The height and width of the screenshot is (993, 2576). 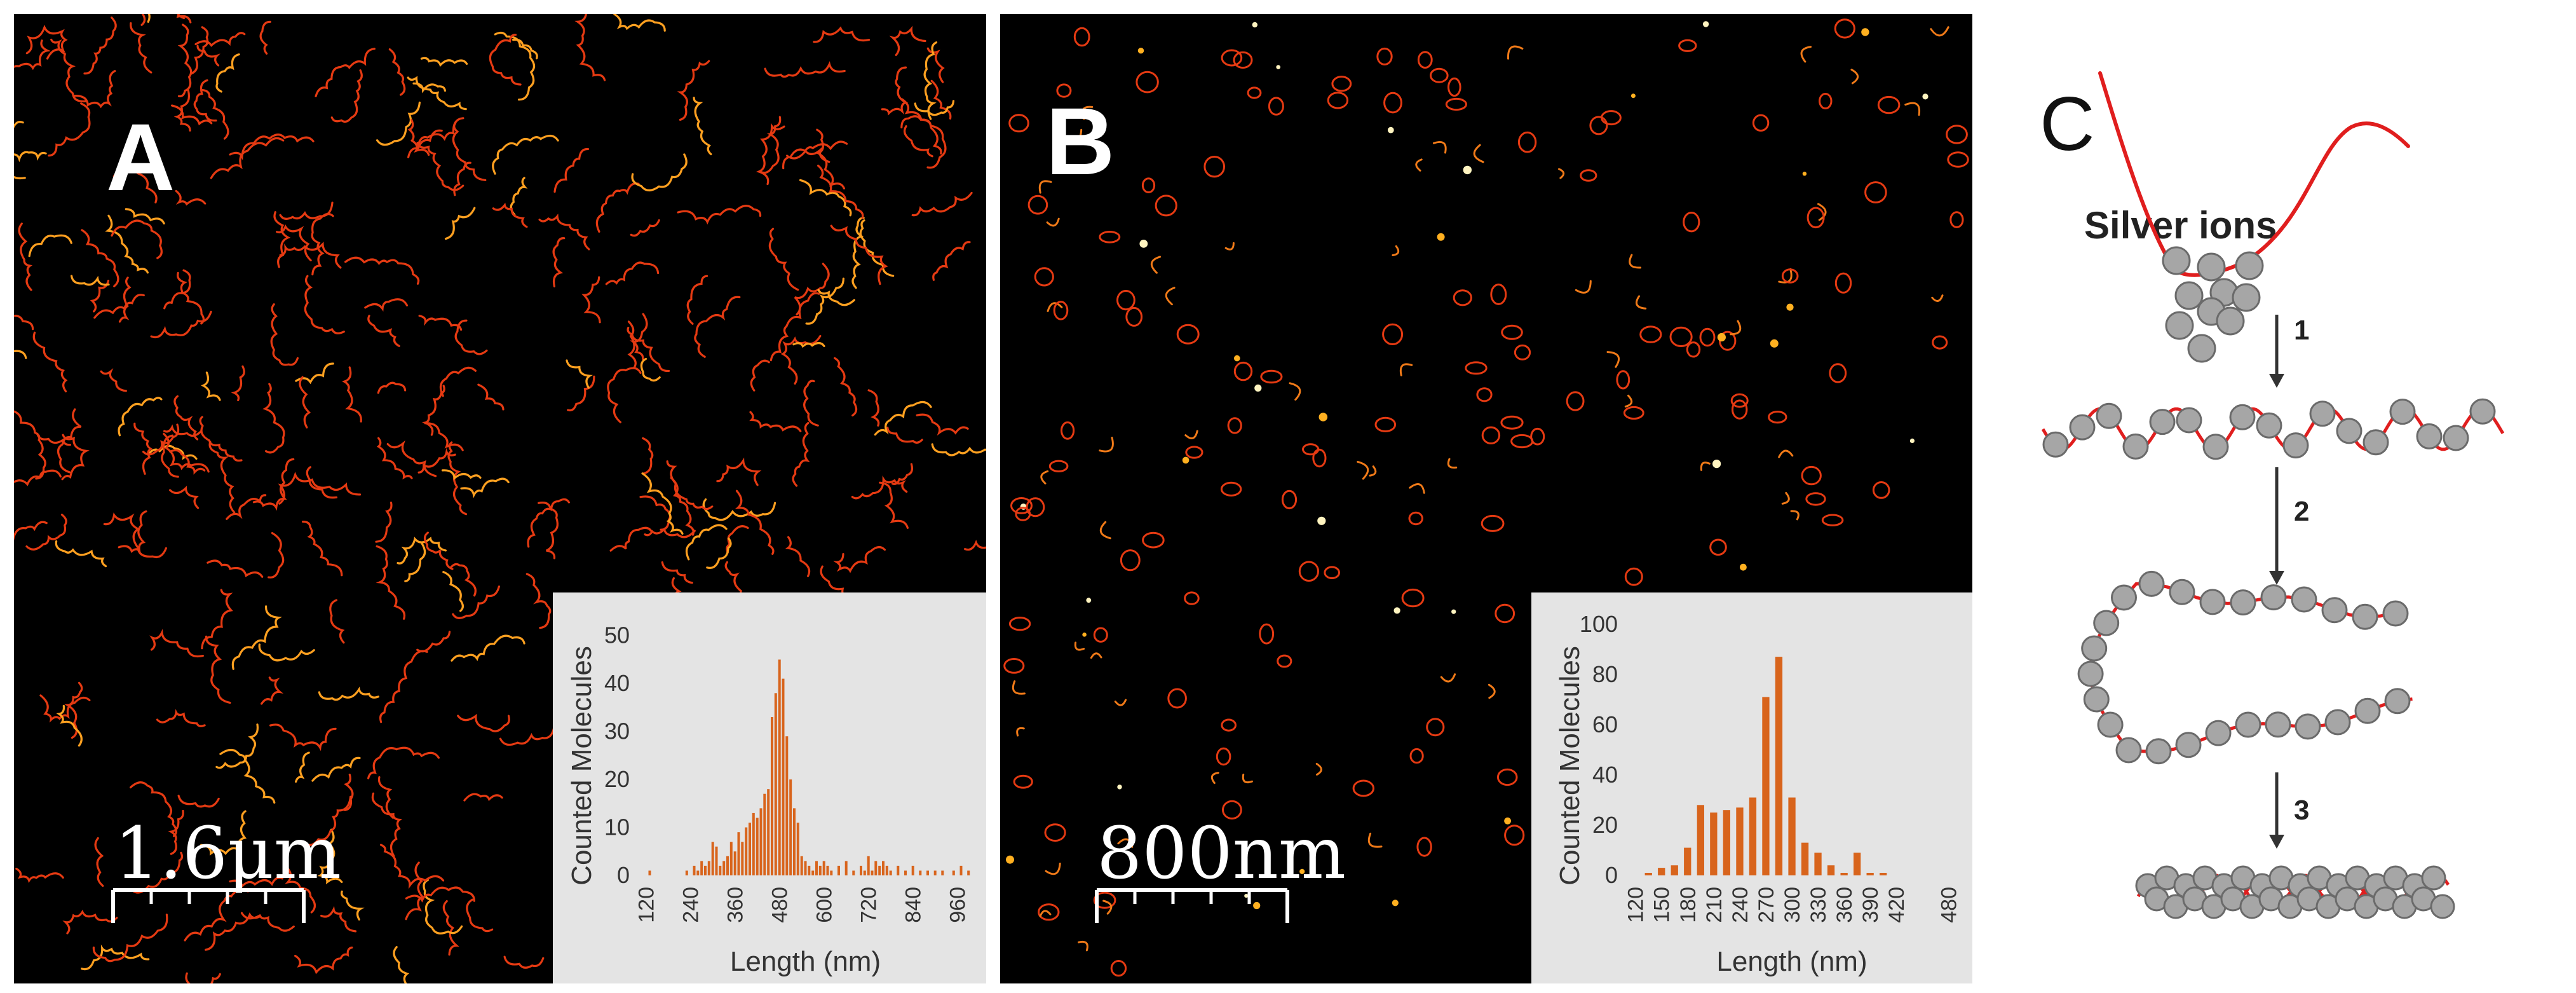 What do you see at coordinates (958, 905) in the screenshot?
I see `x-tick-label: 960` at bounding box center [958, 905].